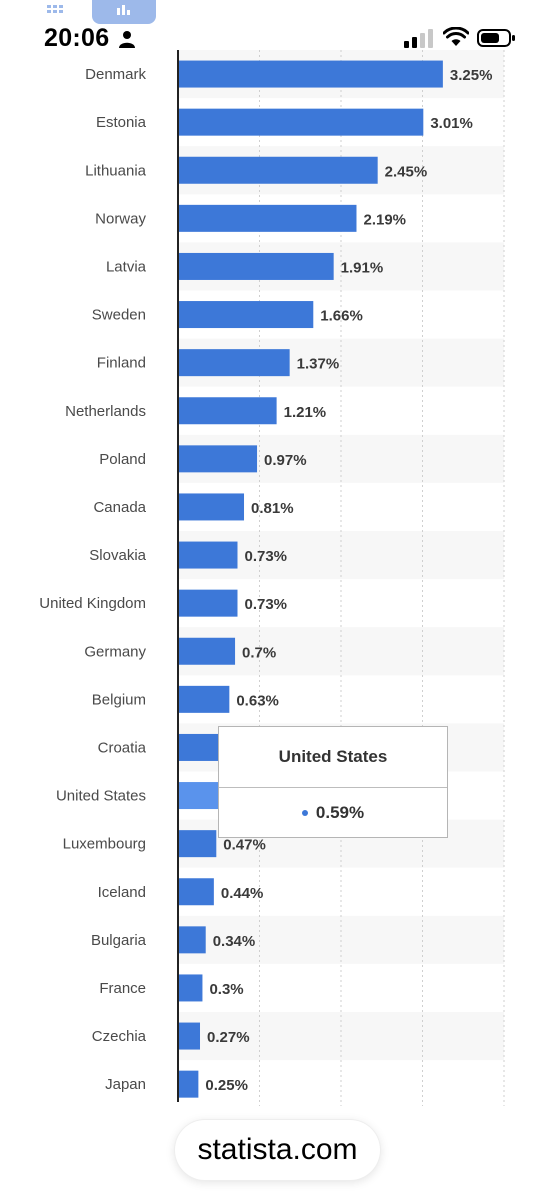  What do you see at coordinates (115, 74) in the screenshot?
I see `category-label: Denmark` at bounding box center [115, 74].